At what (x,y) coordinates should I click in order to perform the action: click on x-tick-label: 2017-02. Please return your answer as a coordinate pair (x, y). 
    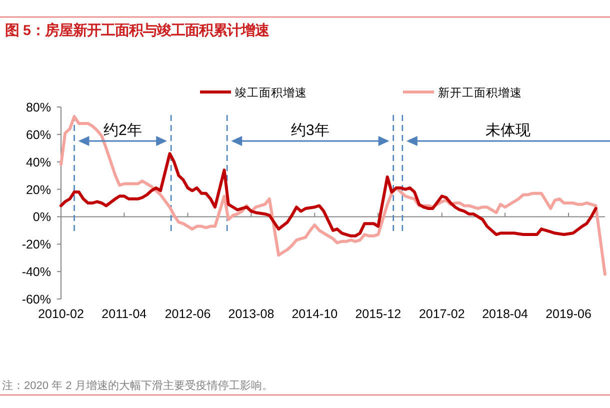
    Looking at the image, I should click on (441, 314).